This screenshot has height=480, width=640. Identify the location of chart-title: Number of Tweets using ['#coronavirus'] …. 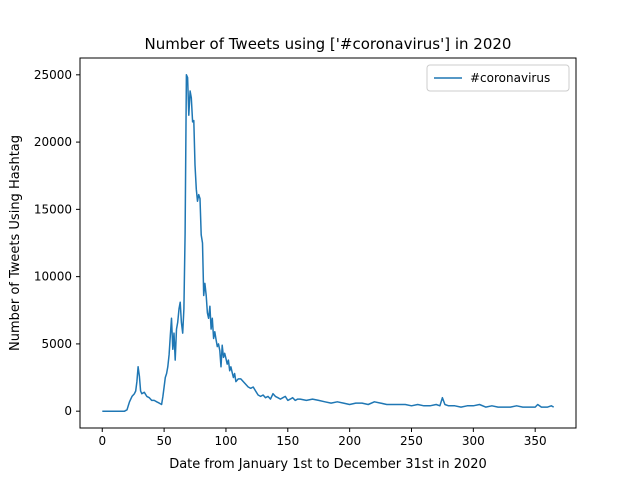
(328, 44).